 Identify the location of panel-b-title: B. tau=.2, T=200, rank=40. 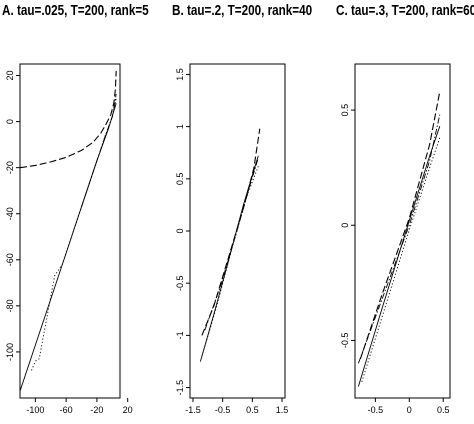
(242, 10).